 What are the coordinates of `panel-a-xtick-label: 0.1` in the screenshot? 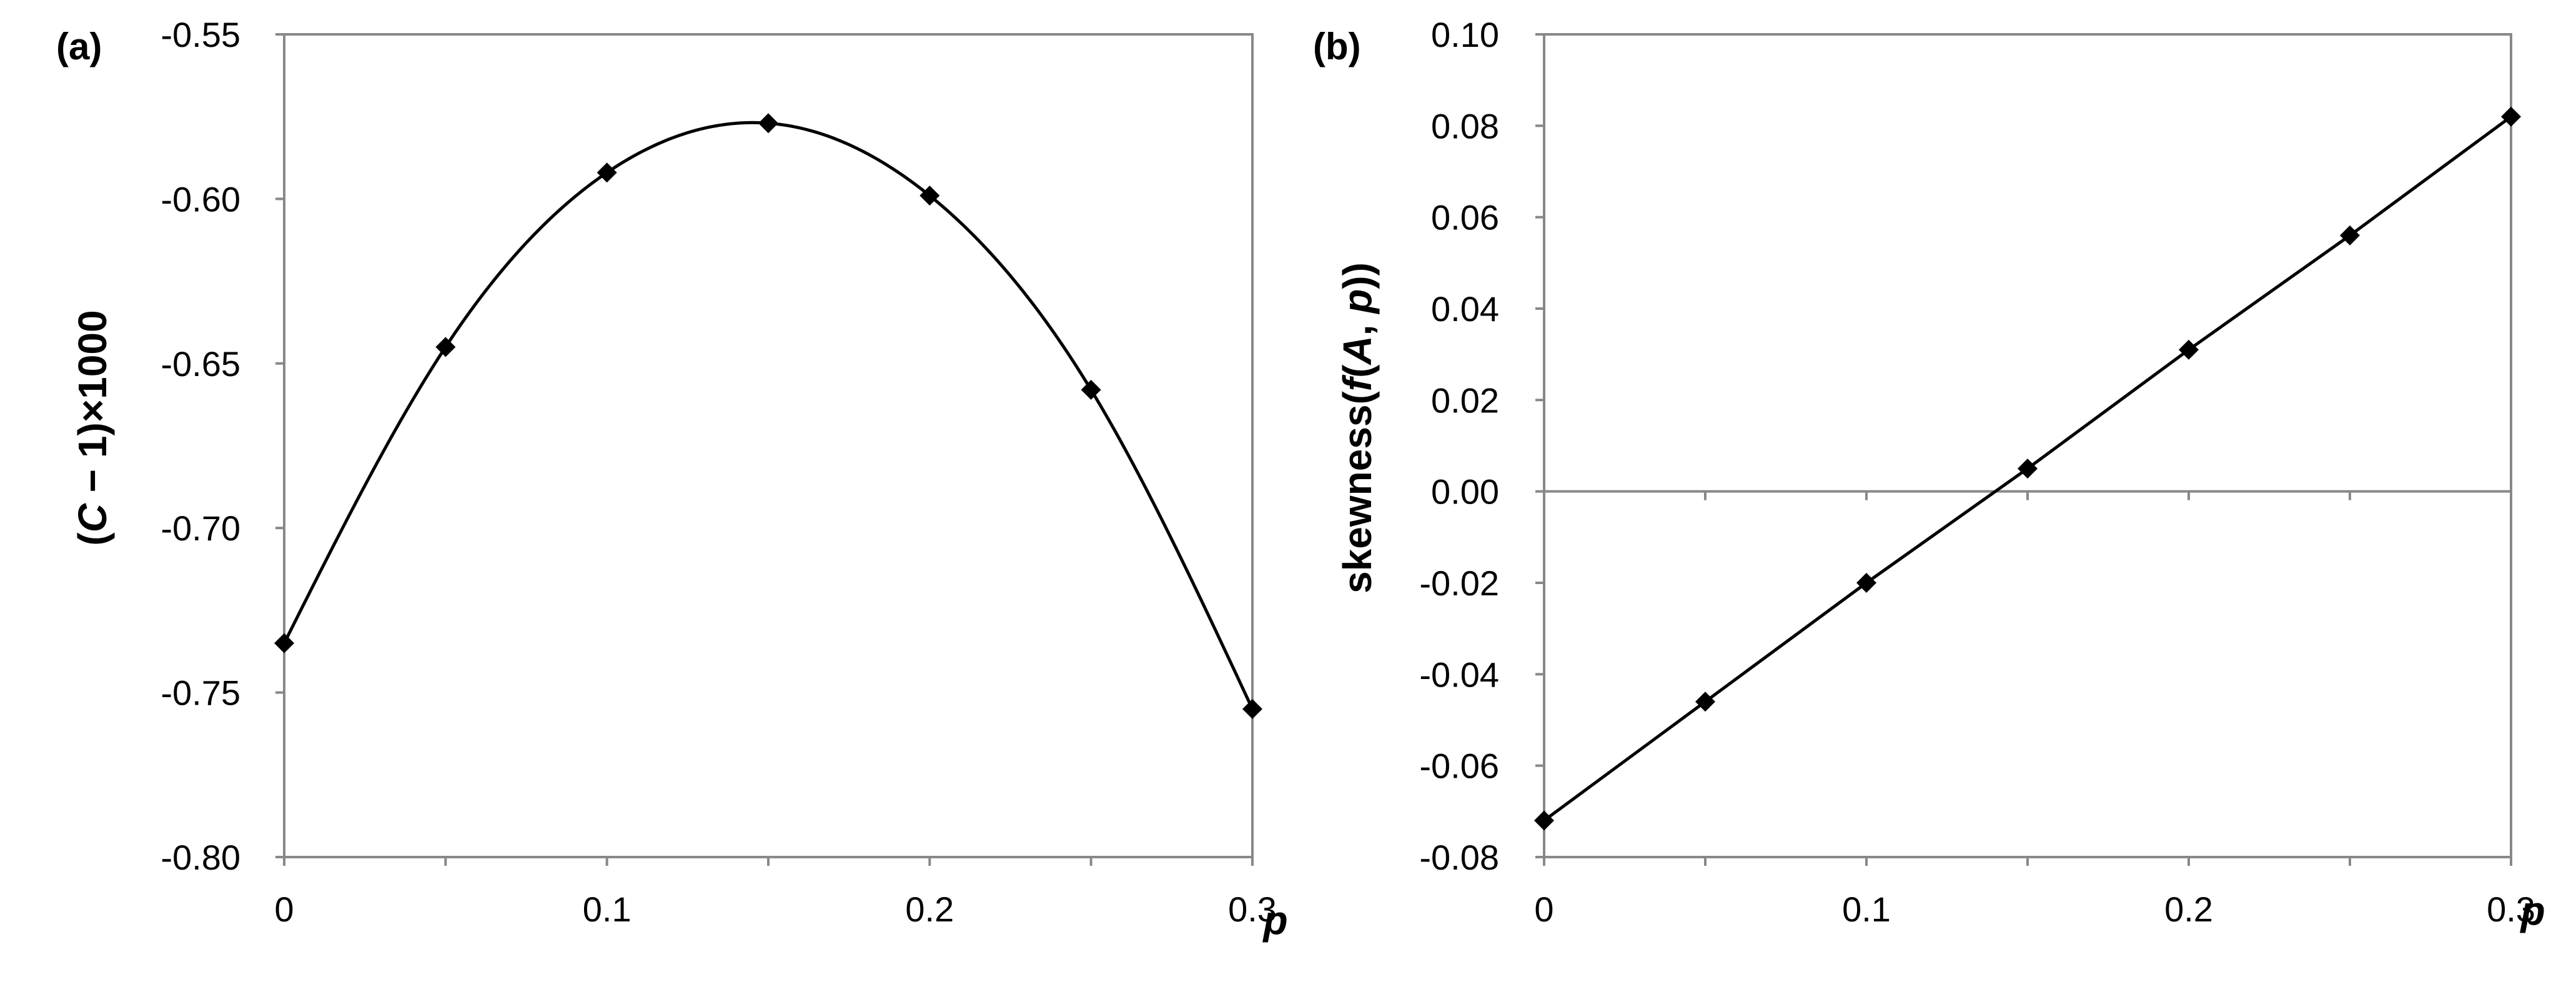 It's located at (607, 909).